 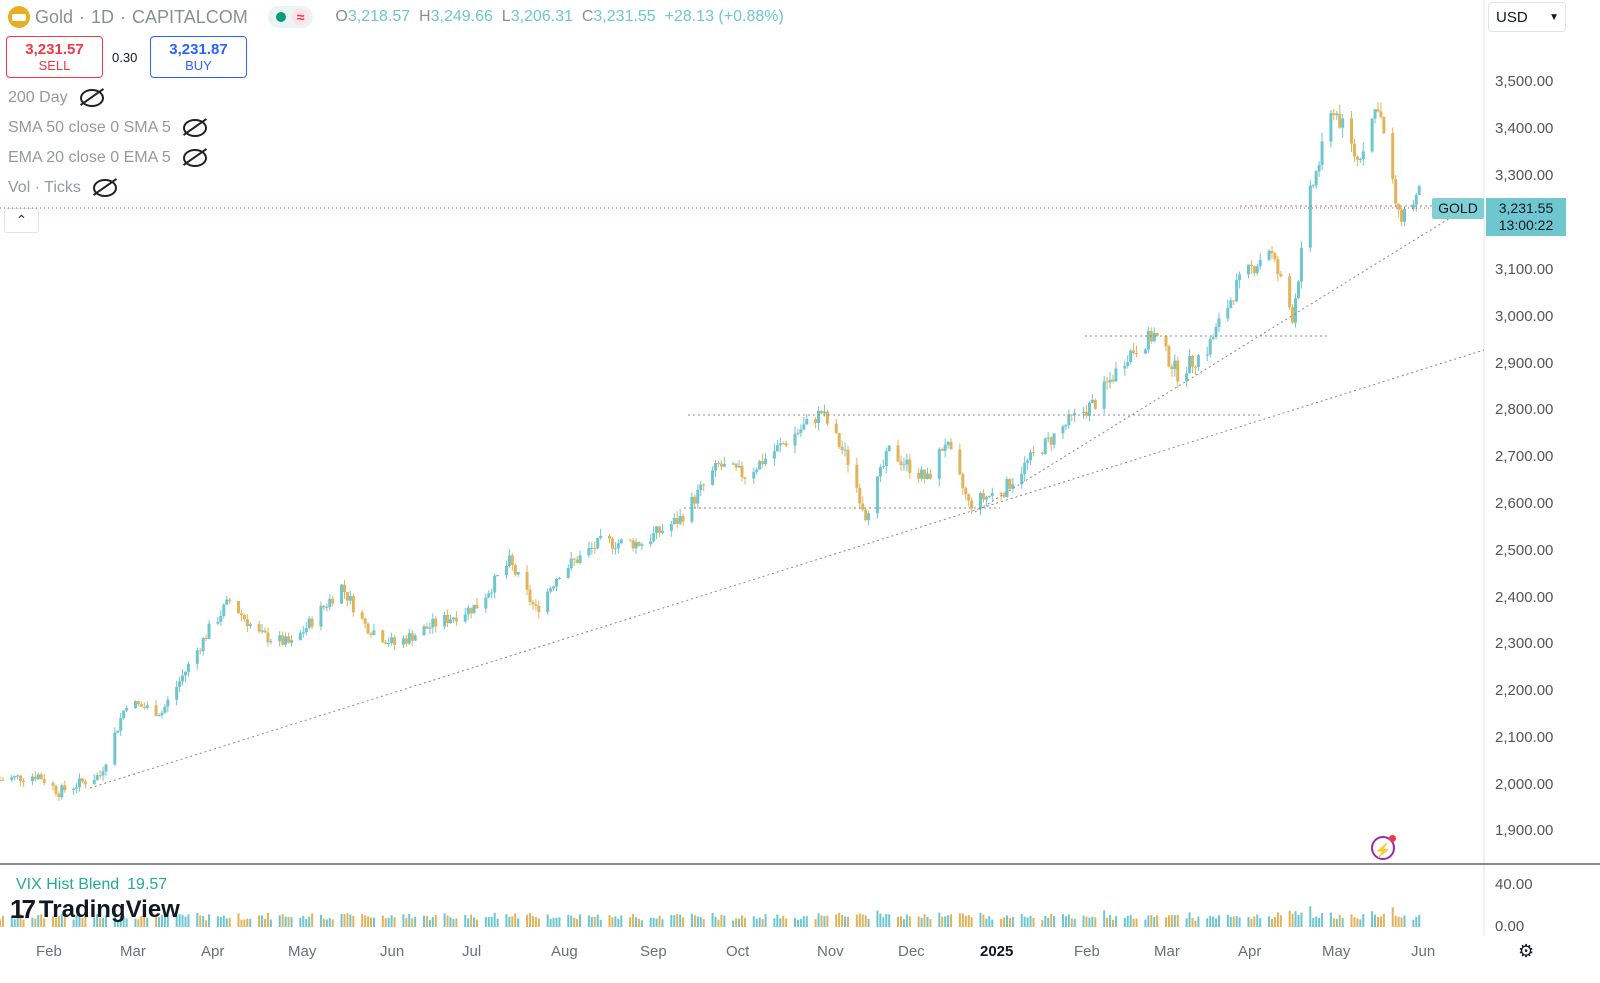 What do you see at coordinates (107, 158) in the screenshot?
I see `indicator-ema: EMA 20 close 0 EMA 5` at bounding box center [107, 158].